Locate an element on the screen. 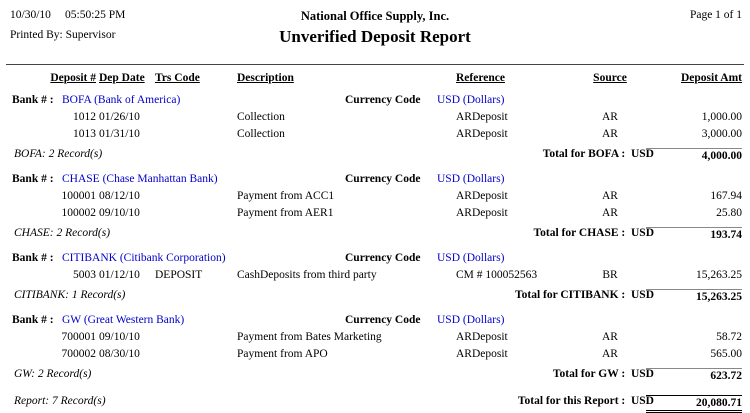  description-cell: CashDeposits from third party is located at coordinates (307, 275).